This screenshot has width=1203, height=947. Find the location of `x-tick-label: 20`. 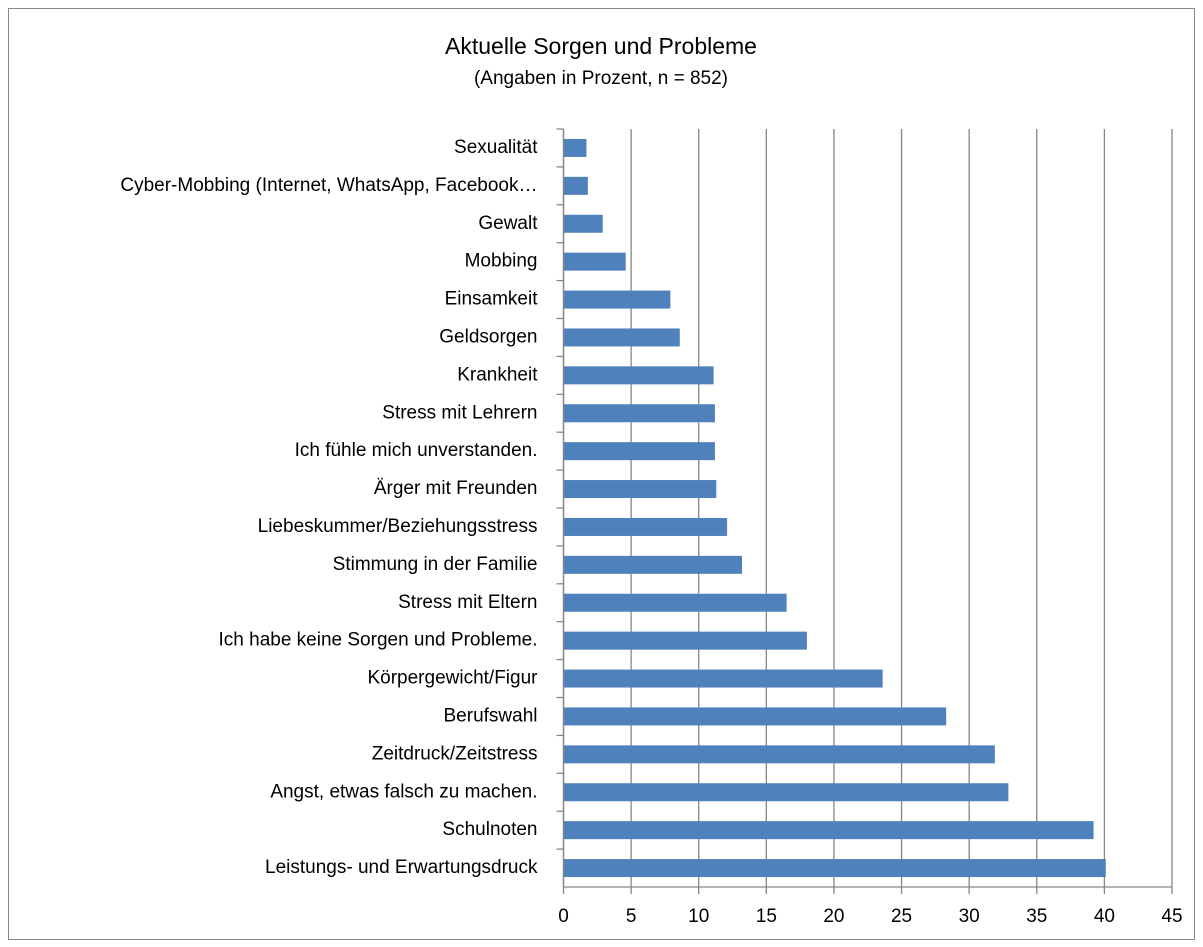

x-tick-label: 20 is located at coordinates (833, 916).